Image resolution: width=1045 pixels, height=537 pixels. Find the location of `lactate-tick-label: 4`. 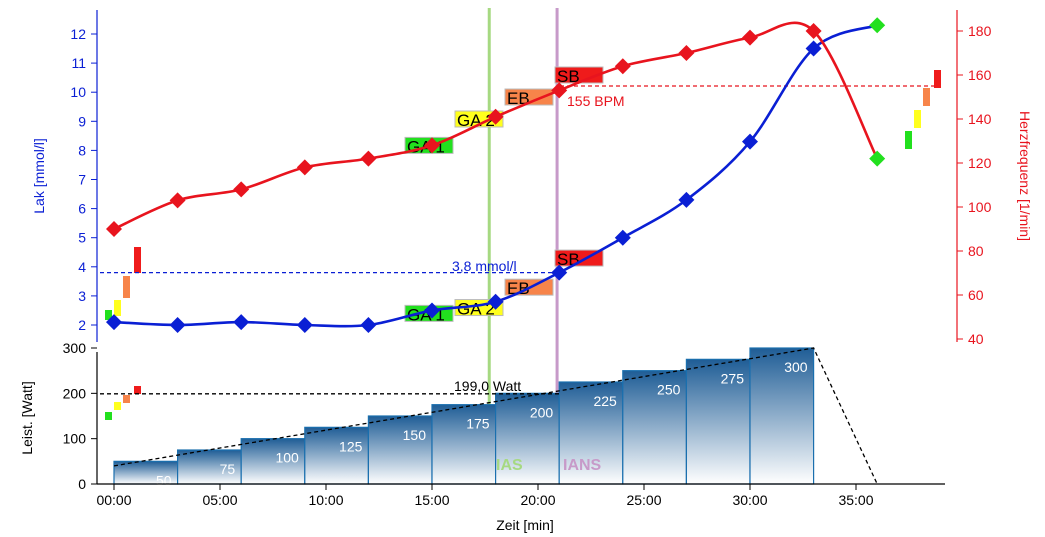

lactate-tick-label: 4 is located at coordinates (82, 267).